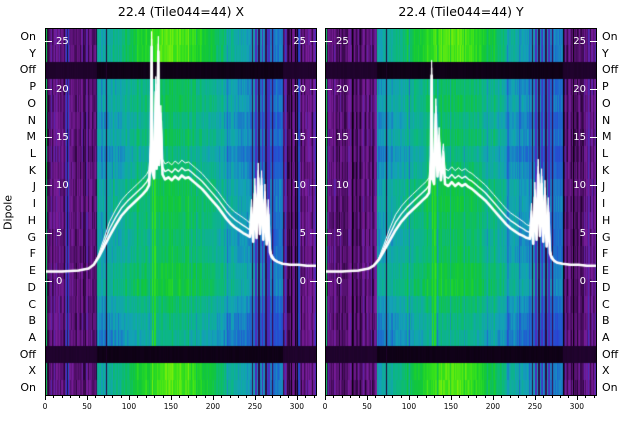 The height and width of the screenshot is (440, 640). Describe the element at coordinates (579, 185) in the screenshot. I see `y-tick-label-right: 10` at that location.